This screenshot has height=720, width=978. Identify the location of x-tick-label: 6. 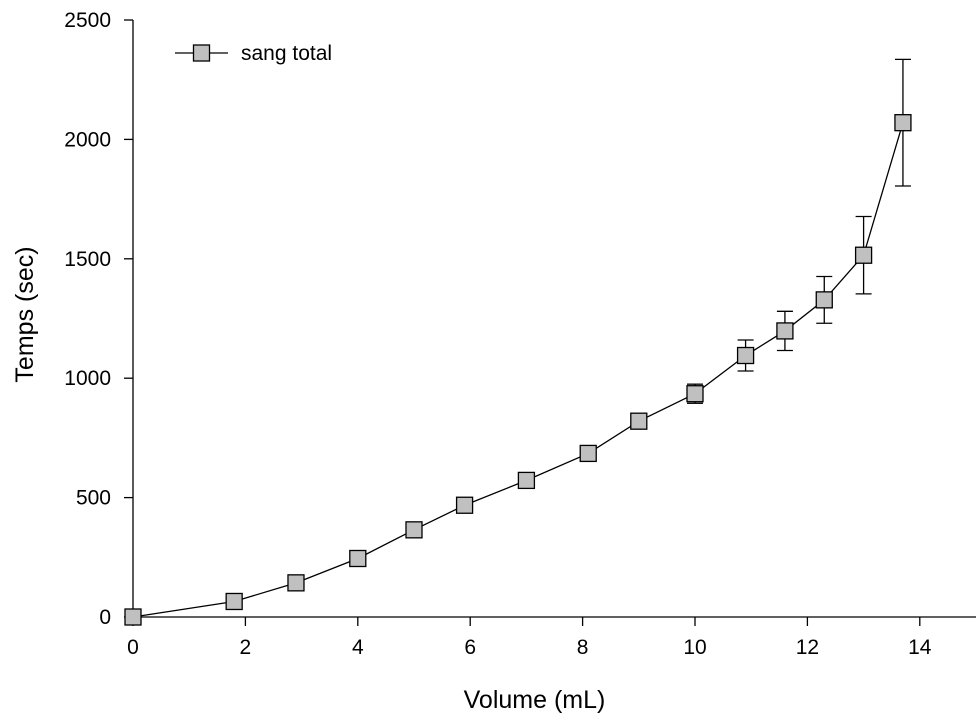
(470, 647).